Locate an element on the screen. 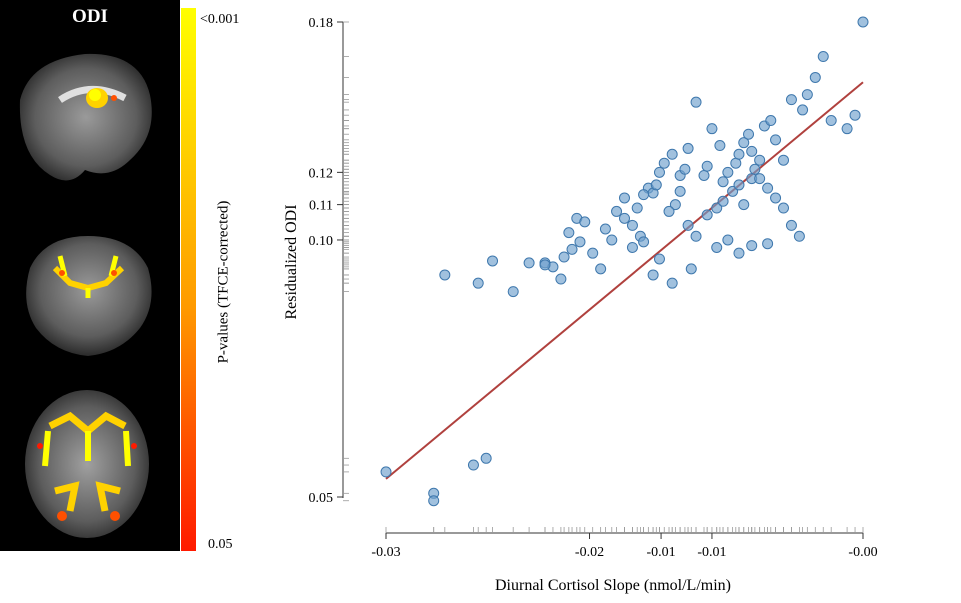 The height and width of the screenshot is (603, 961). y-axis-label: Residualized ODI is located at coordinates (291, 261).